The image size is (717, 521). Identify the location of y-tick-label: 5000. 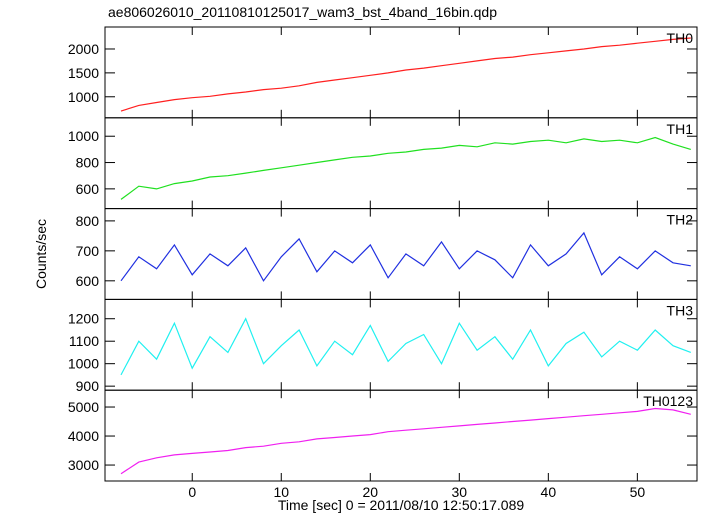
(83, 407).